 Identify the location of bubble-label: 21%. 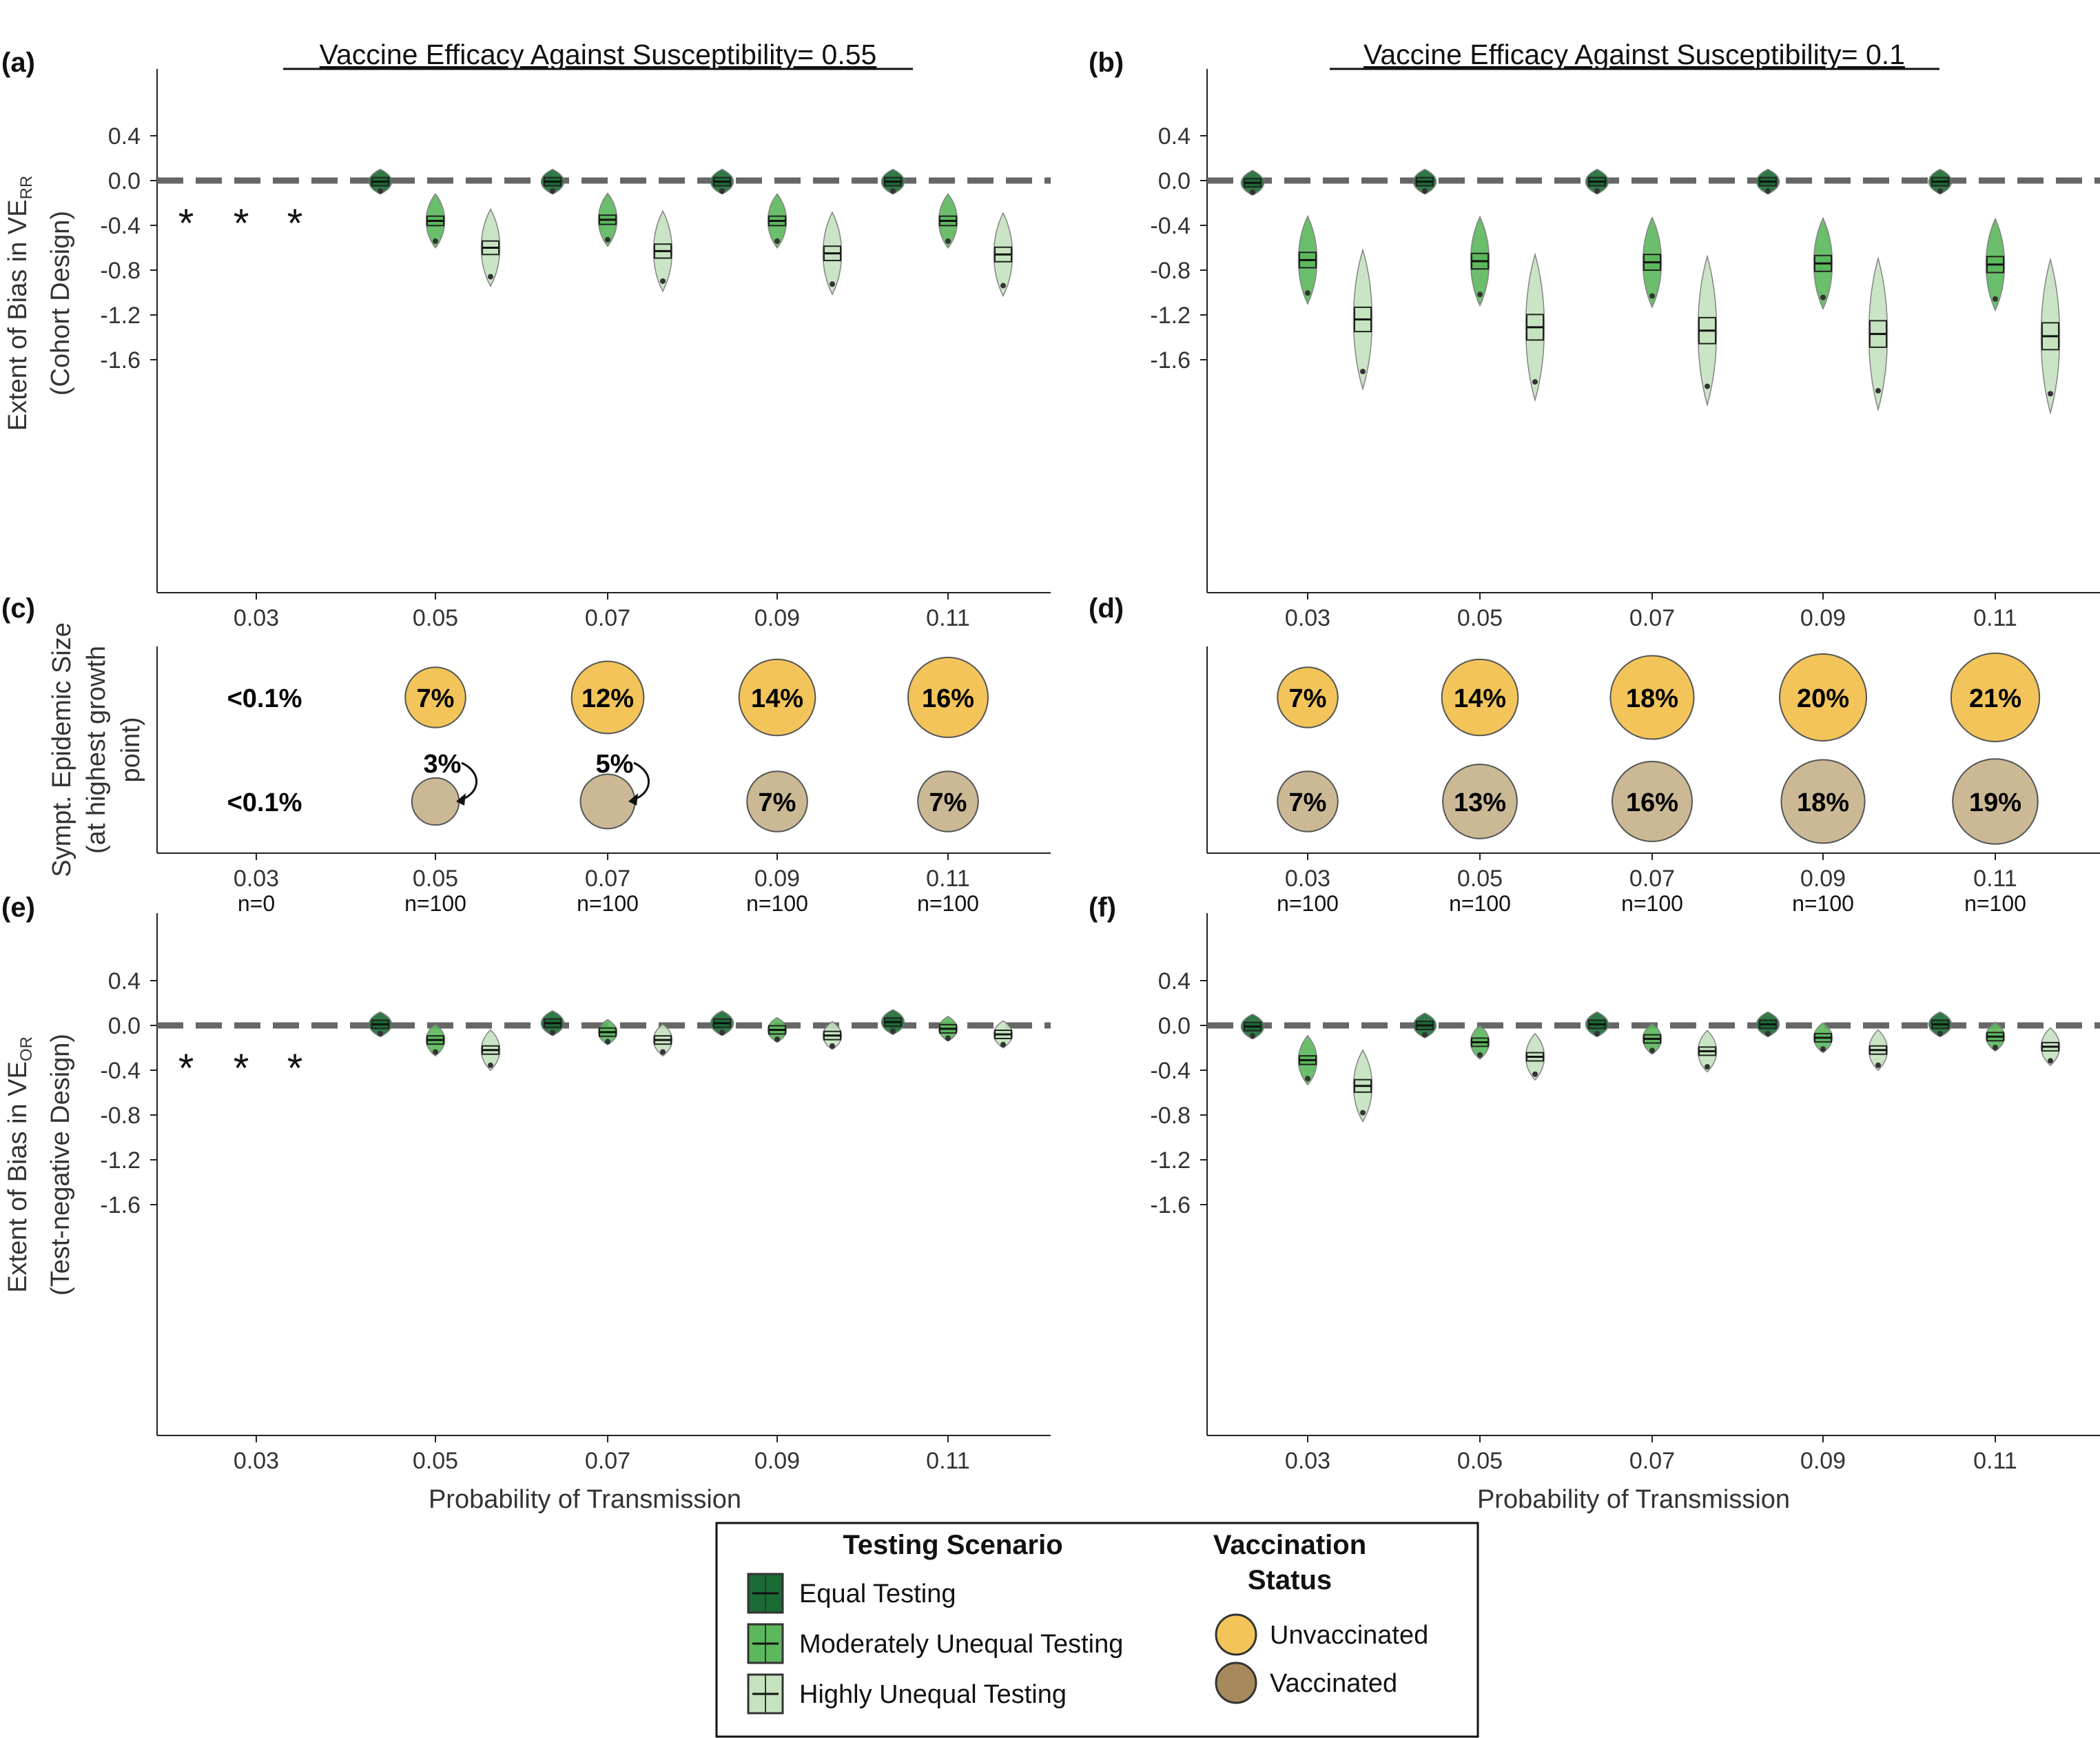
(1995, 698).